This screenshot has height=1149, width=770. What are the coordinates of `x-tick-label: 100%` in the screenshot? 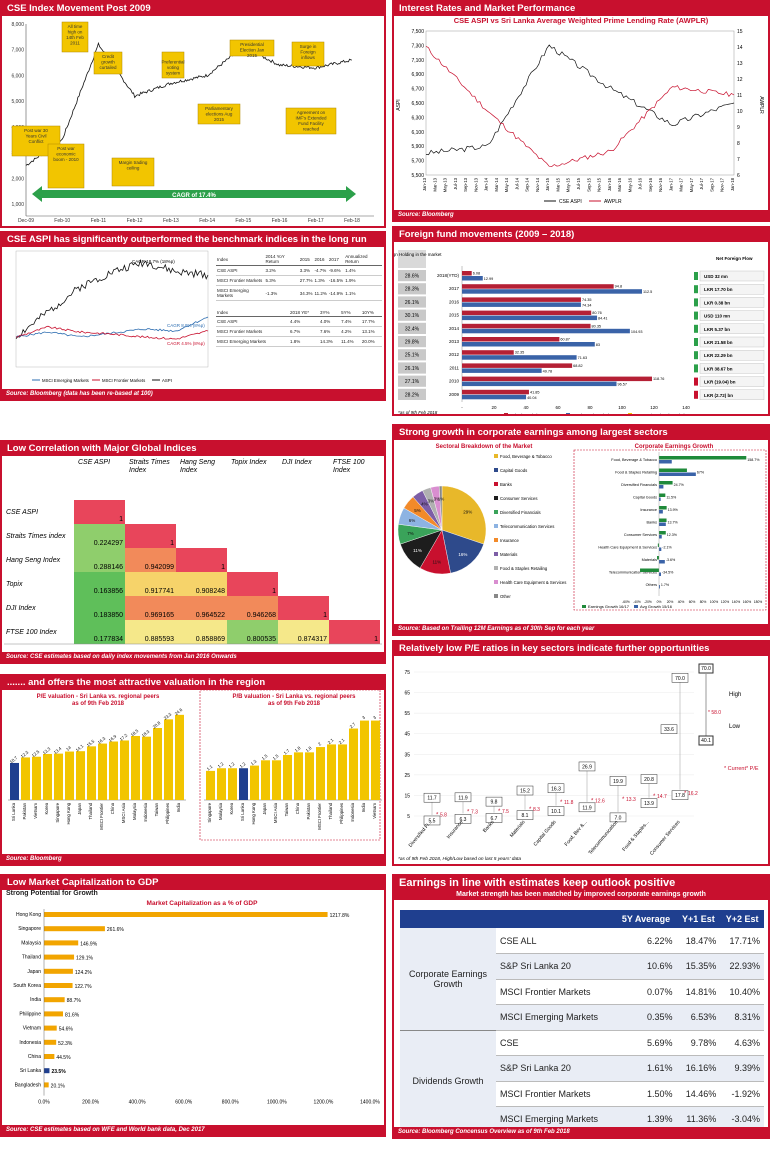 It's located at (714, 602).